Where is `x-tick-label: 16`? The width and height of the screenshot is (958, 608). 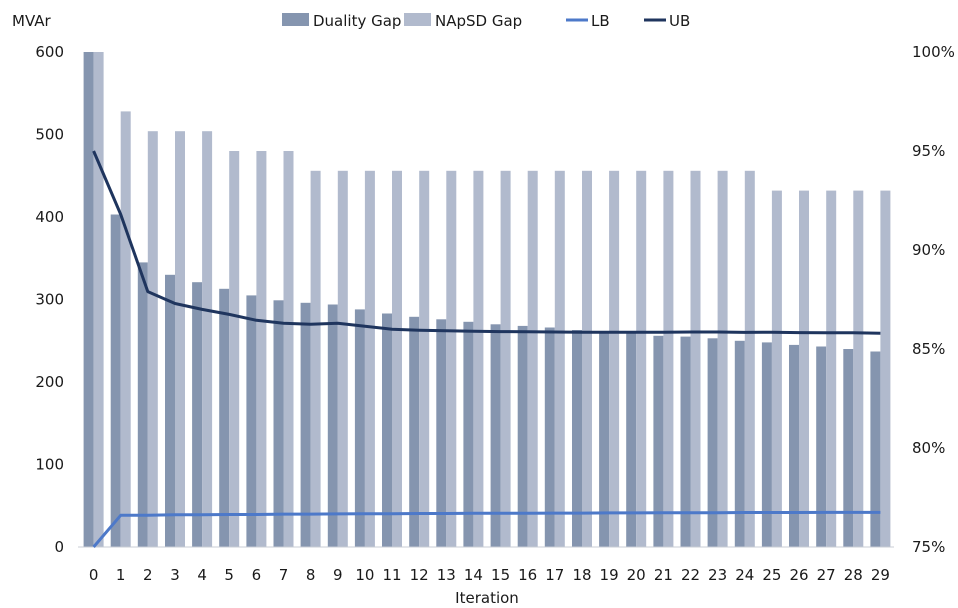
x-tick-label: 16 is located at coordinates (527, 575).